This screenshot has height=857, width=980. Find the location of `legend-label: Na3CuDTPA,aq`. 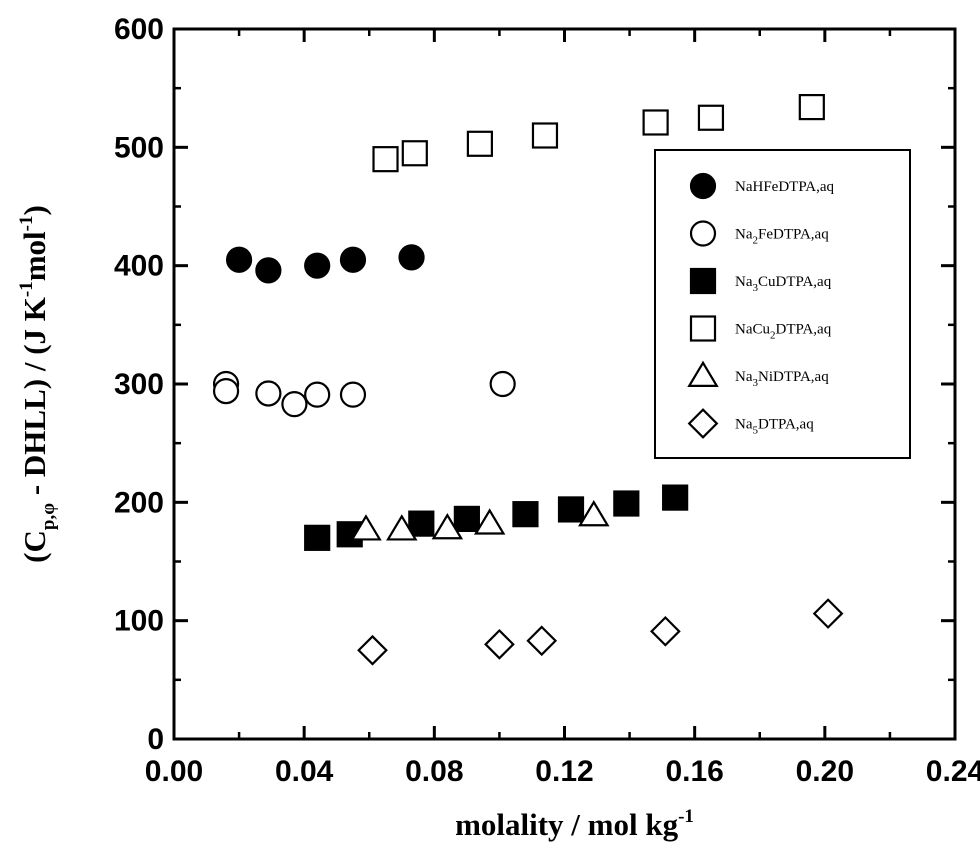

legend-label: Na3CuDTPA,aq is located at coordinates (783, 284).